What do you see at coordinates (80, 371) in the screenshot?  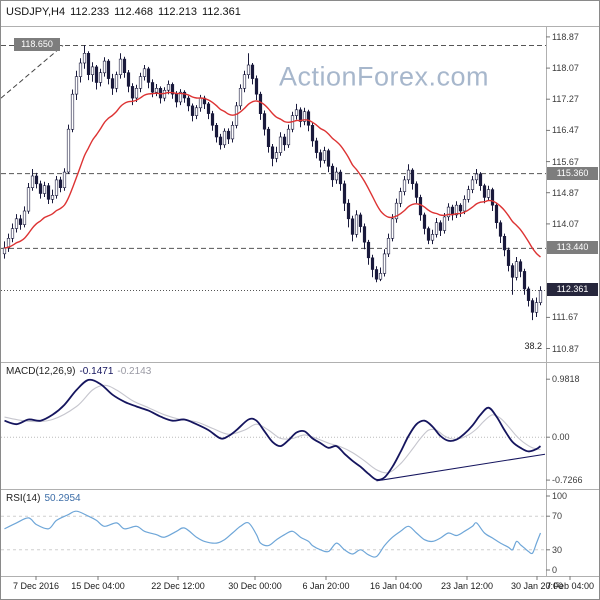 I see `macd-indicator-label: MACD(12,26,9) -0.1471 -0.2143` at bounding box center [80, 371].